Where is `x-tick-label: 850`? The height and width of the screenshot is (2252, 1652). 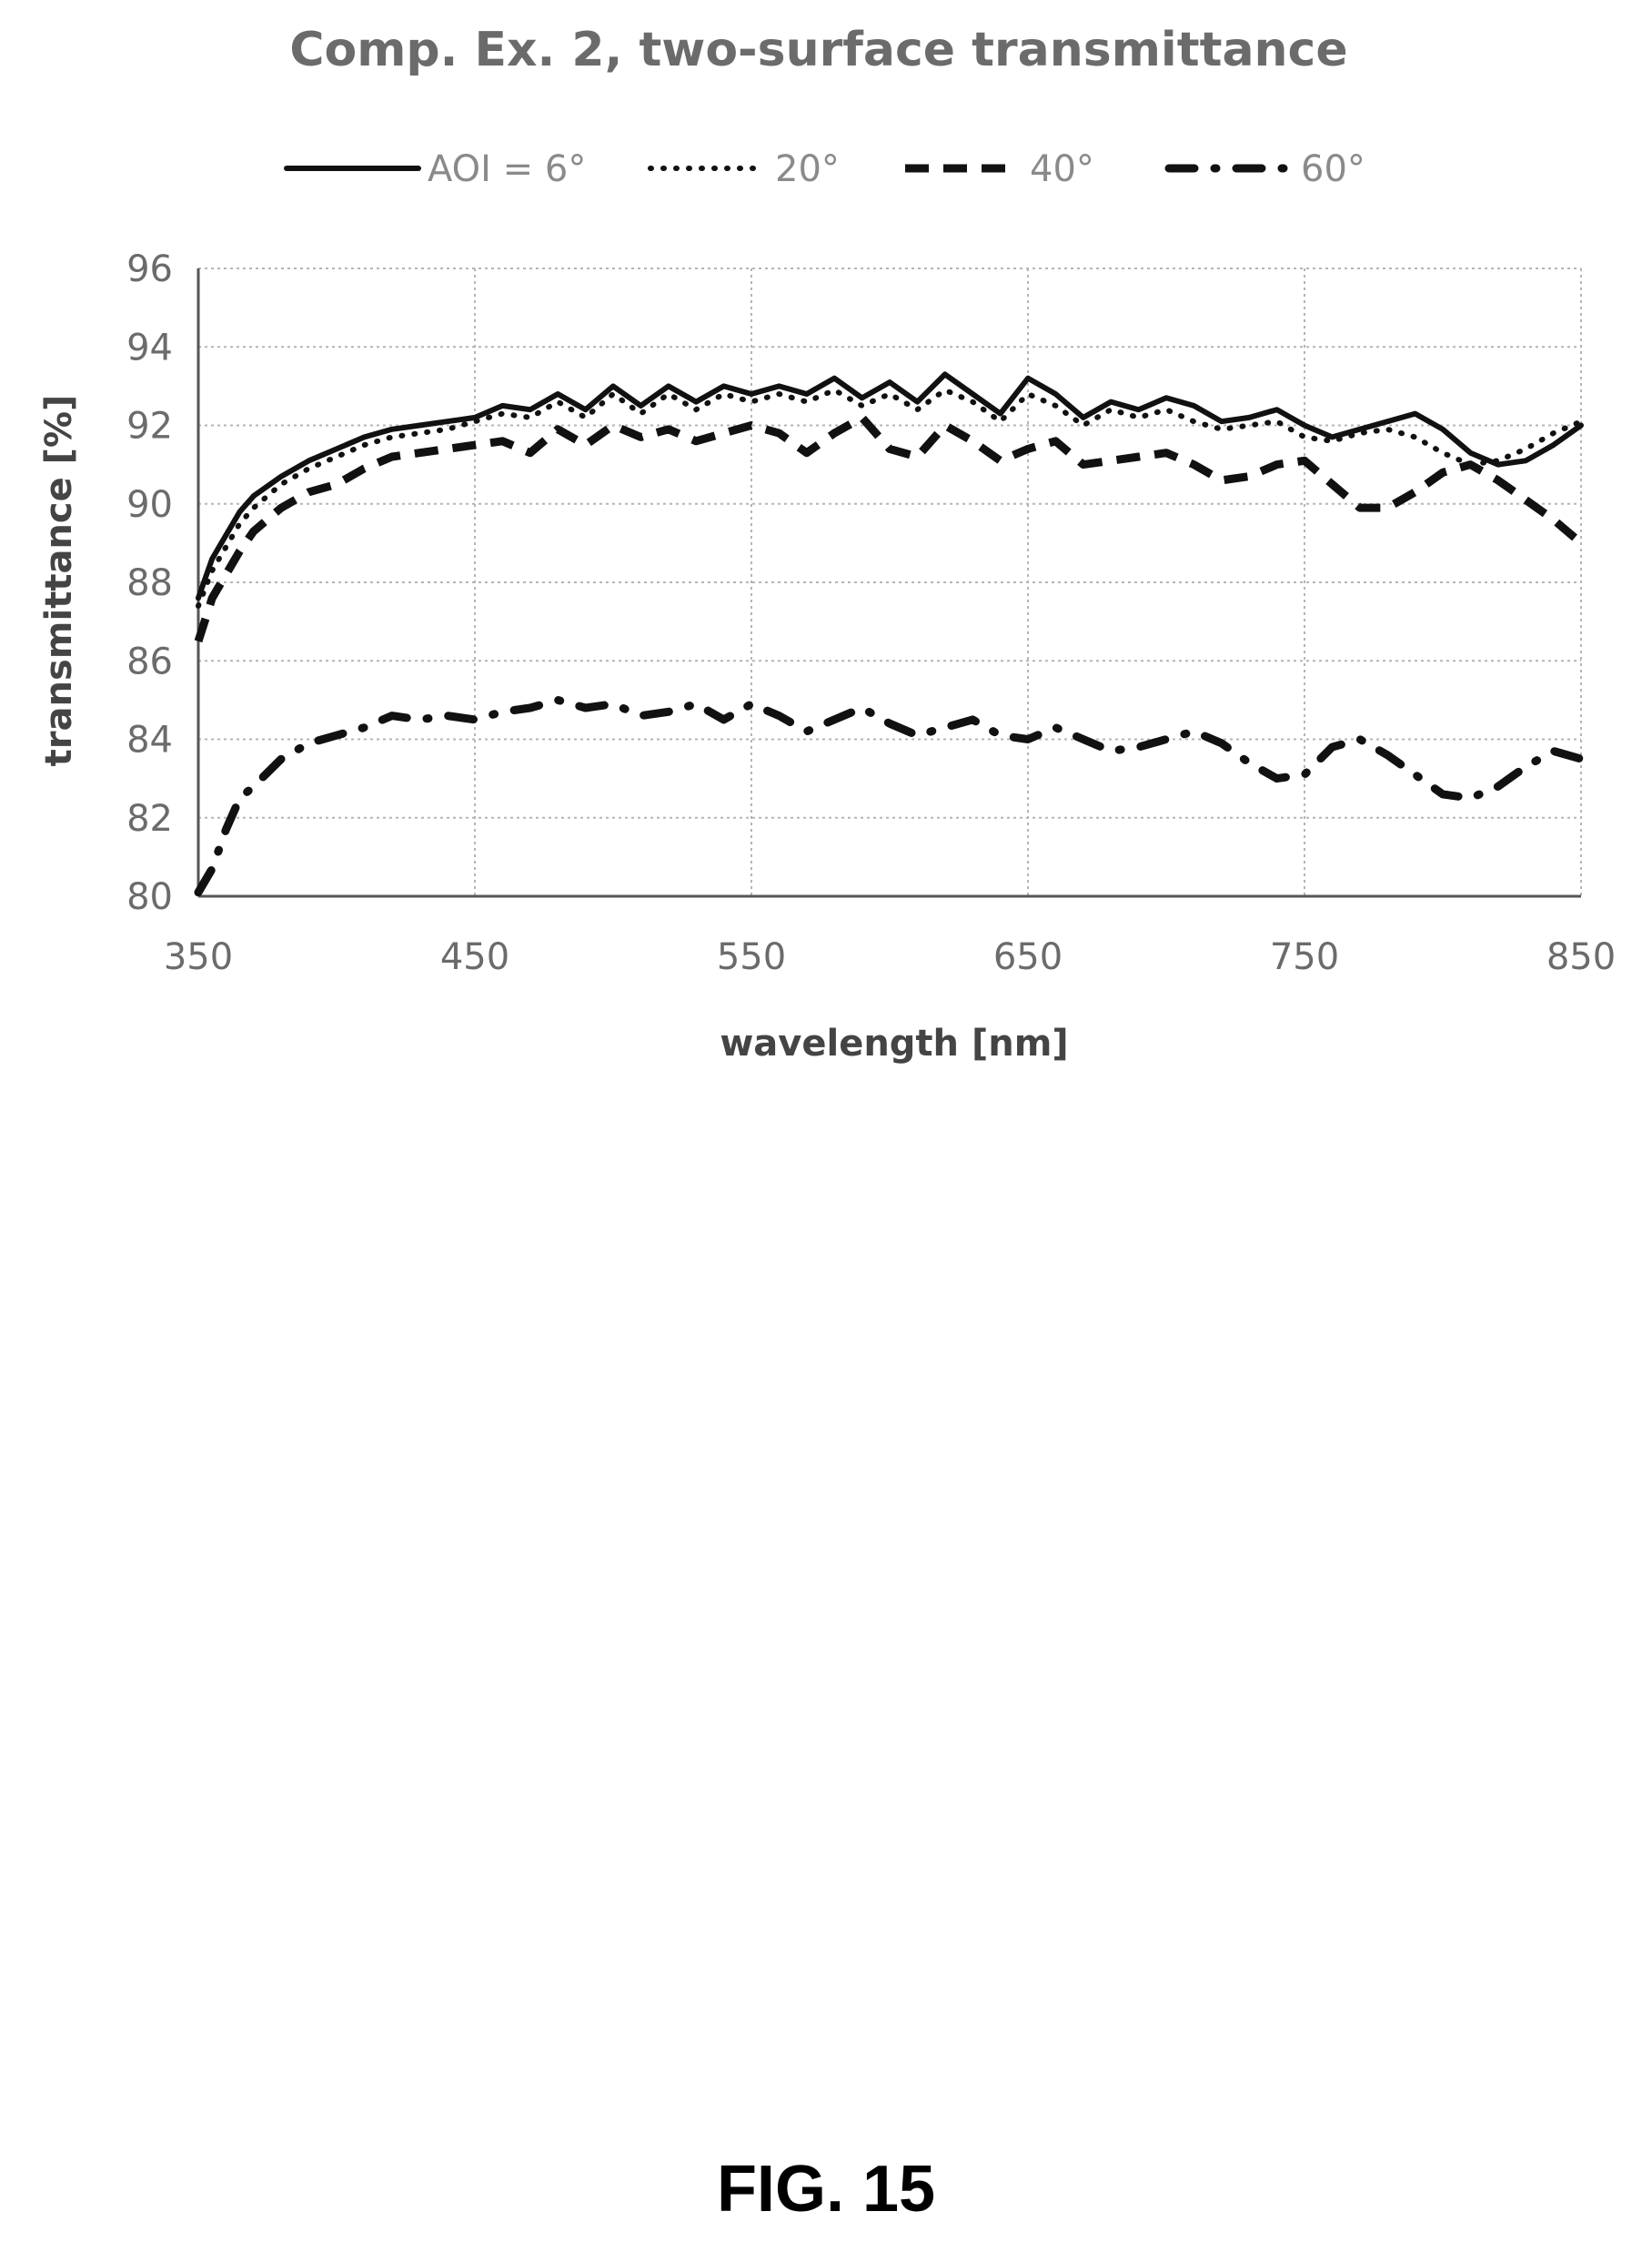
x-tick-label: 850 is located at coordinates (1581, 957).